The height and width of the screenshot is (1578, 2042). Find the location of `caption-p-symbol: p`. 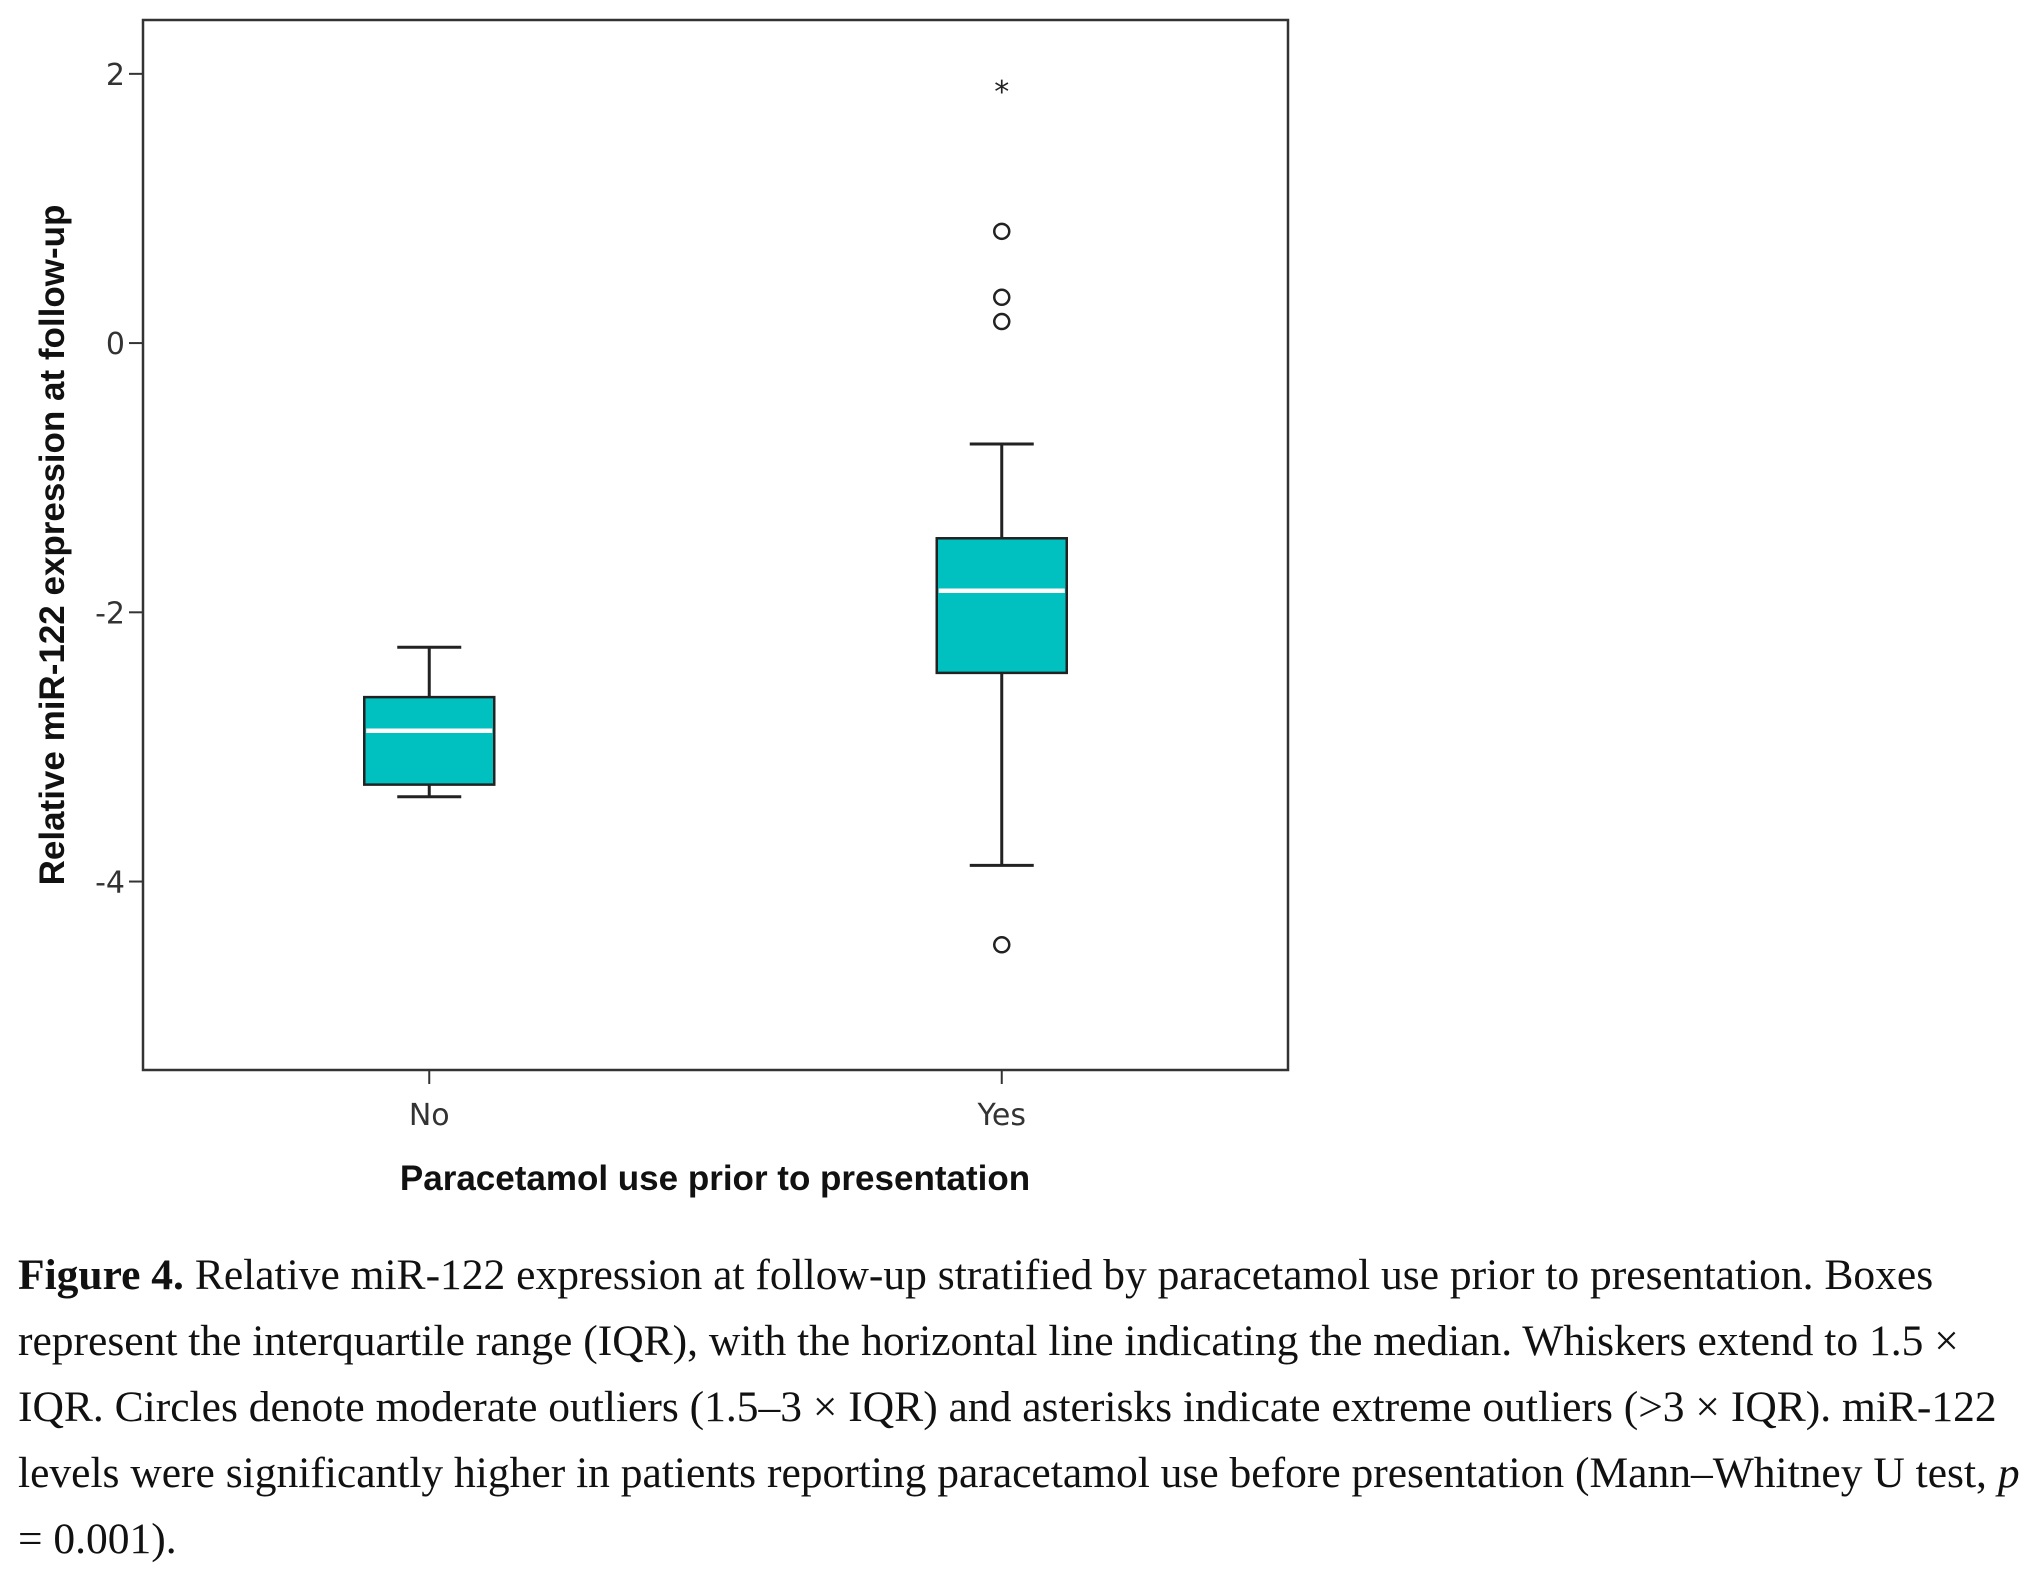

caption-p-symbol: p is located at coordinates (2008, 1473).